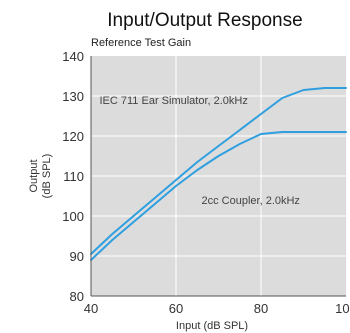 The image size is (350, 333). I want to click on y-axis-label: Output (dB SPL), so click(40, 176).